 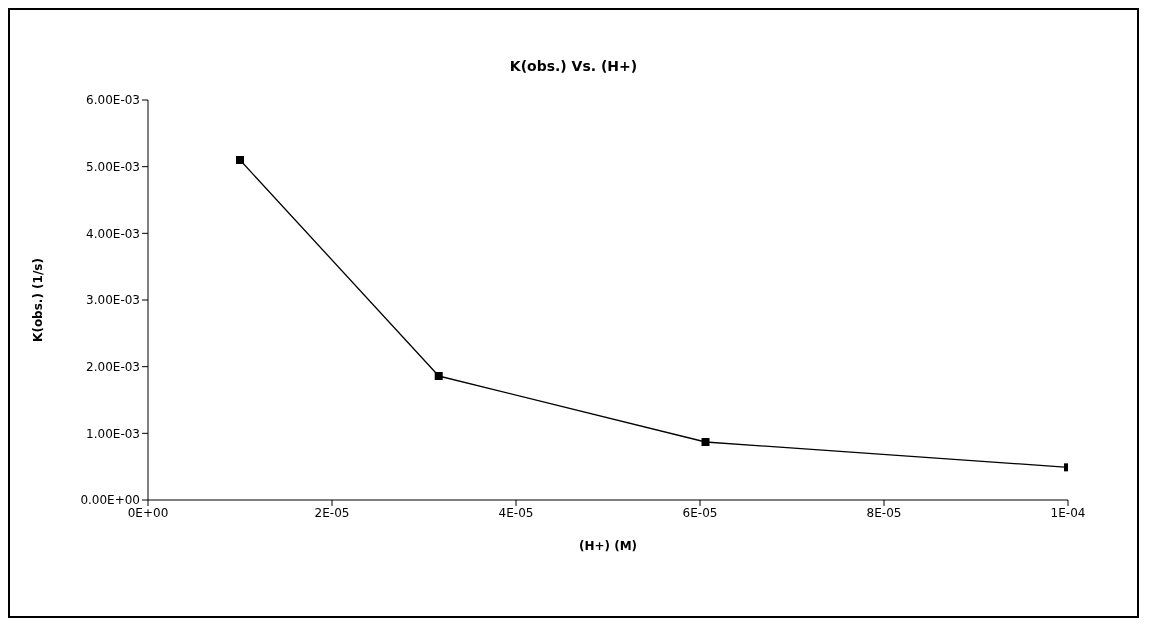 I want to click on chart-title: K(obs.) Vs. (H+), so click(x=573, y=66).